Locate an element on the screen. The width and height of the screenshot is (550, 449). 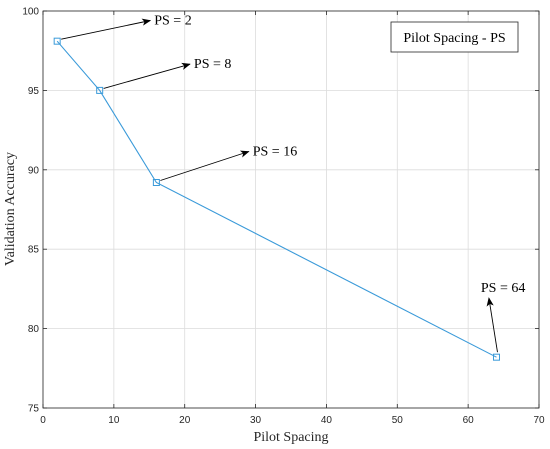
y-tick-label: 95 is located at coordinates (34, 91).